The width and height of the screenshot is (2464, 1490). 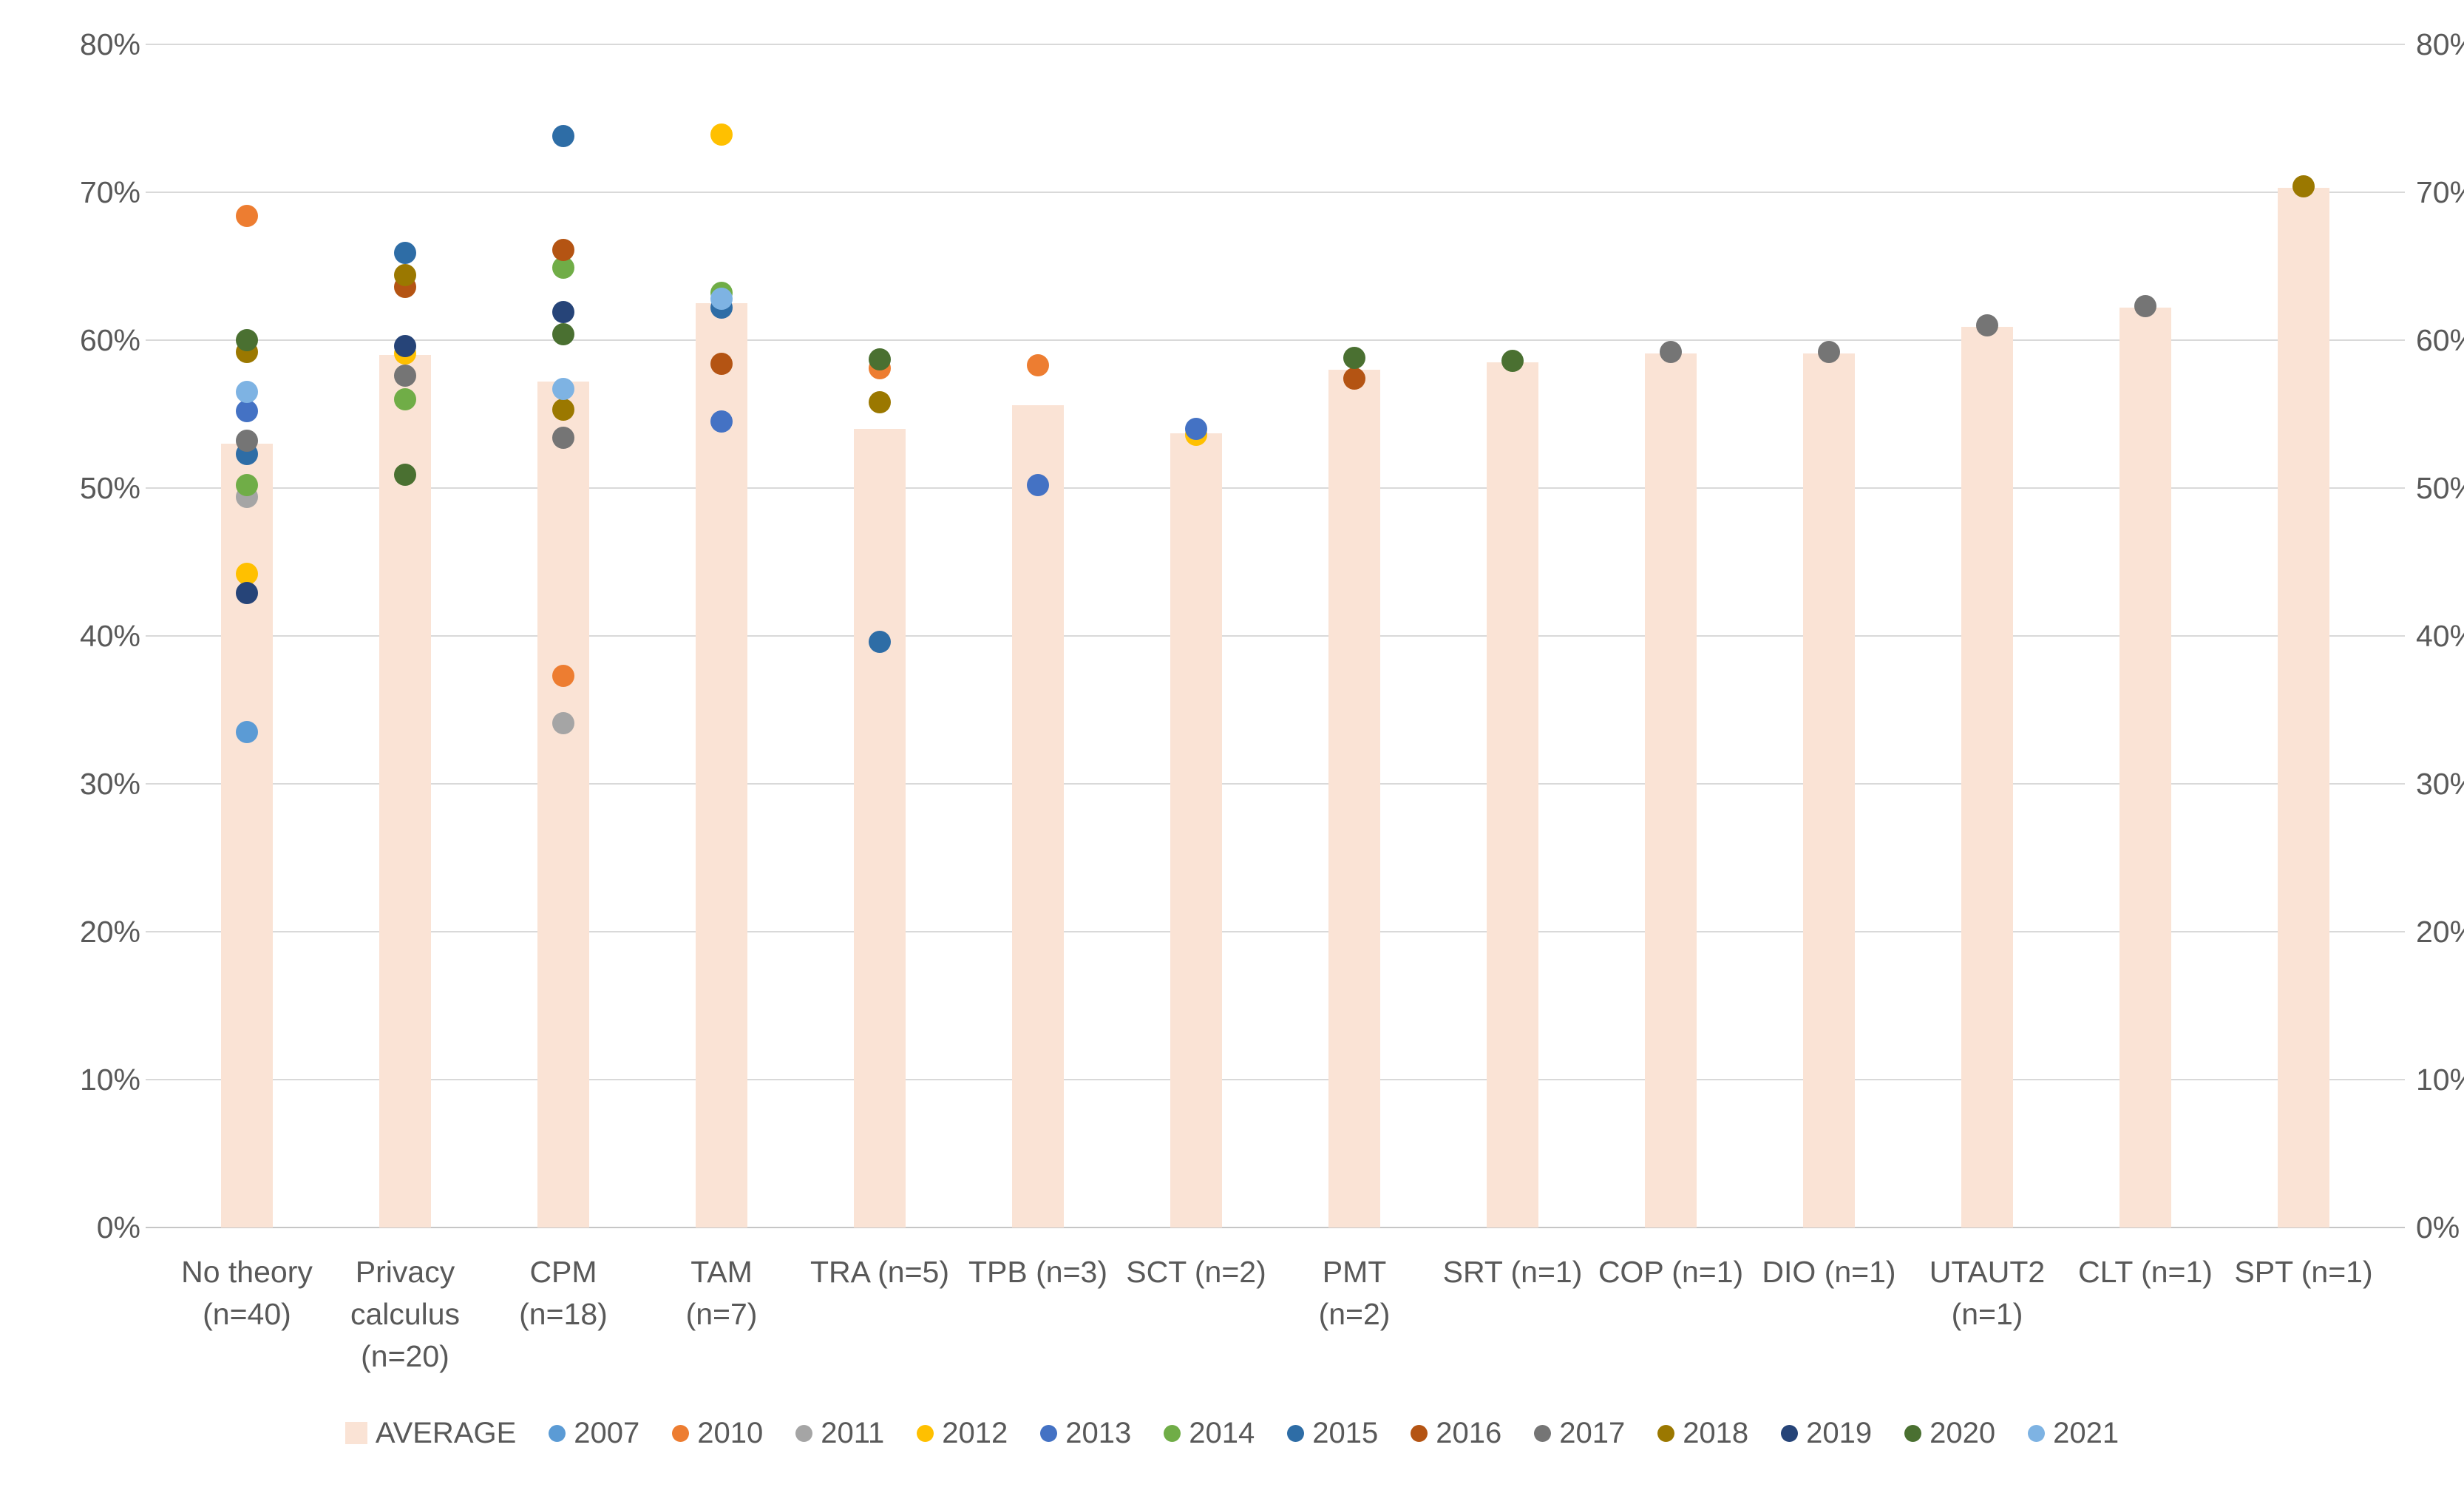 I want to click on y-axis-tick-label-right: 80%, so click(x=2440, y=44).